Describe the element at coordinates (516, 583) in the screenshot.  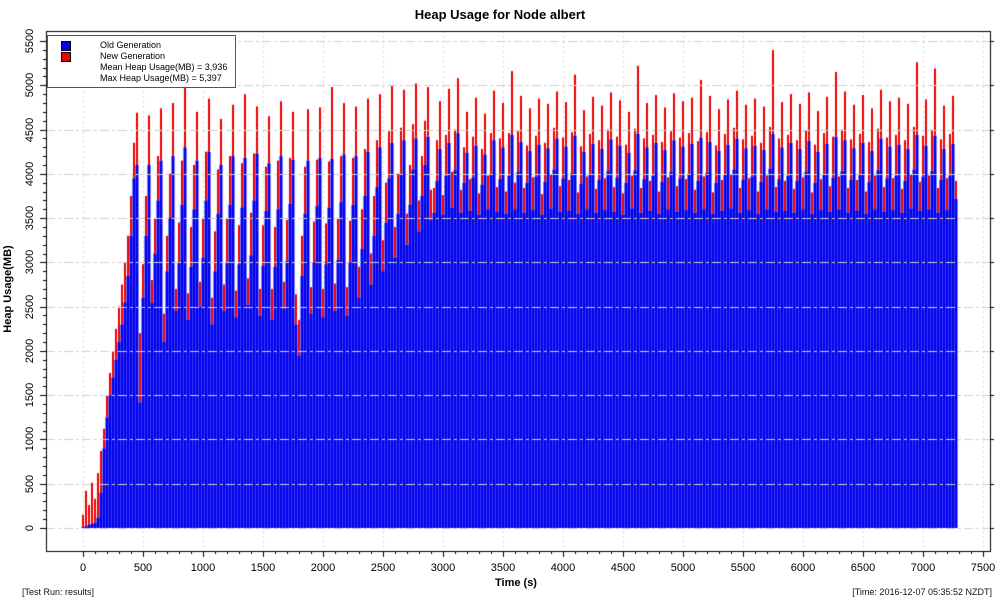
I see `x-axis-label: Time (s)` at that location.